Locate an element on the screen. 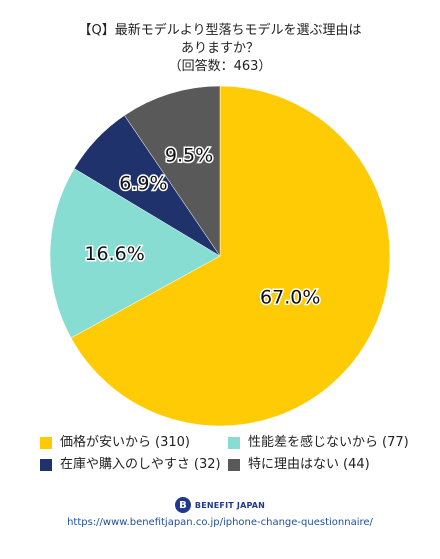  brand-name: BENEFIT JAPAN is located at coordinates (230, 505).